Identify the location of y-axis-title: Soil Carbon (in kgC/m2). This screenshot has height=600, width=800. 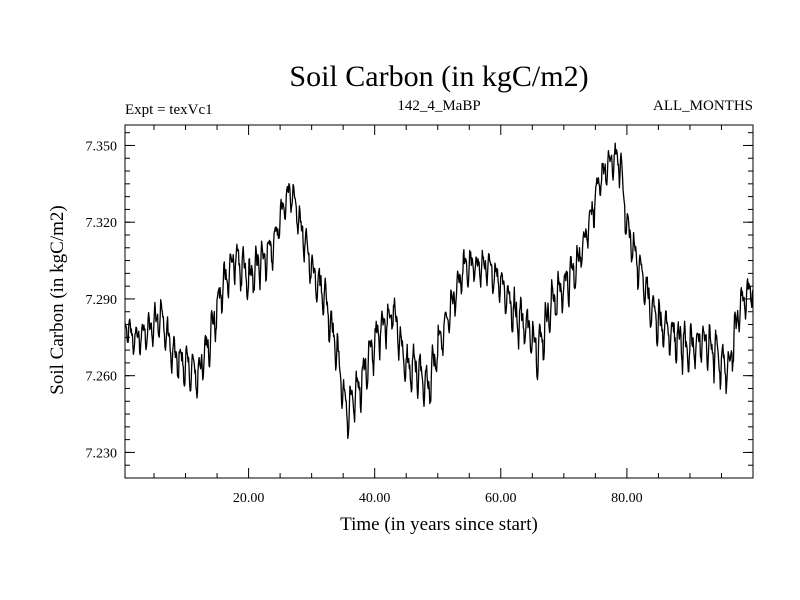
(57, 299).